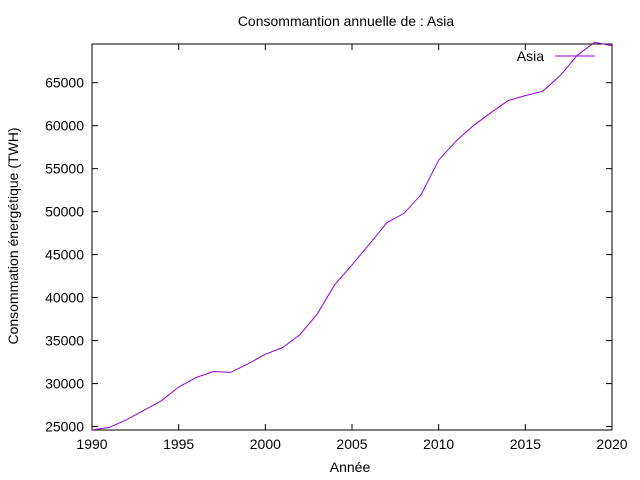  What do you see at coordinates (438, 444) in the screenshot?
I see `x-tick-label: 2010` at bounding box center [438, 444].